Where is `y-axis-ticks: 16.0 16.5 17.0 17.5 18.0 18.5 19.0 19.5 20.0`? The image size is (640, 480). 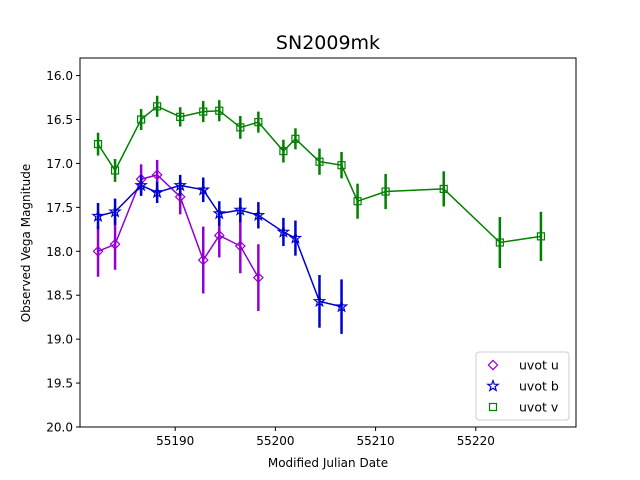 y-axis-ticks: 16.0 16.5 17.0 17.5 18.0 18.5 19.0 19.5 20.0 is located at coordinates (63, 252).